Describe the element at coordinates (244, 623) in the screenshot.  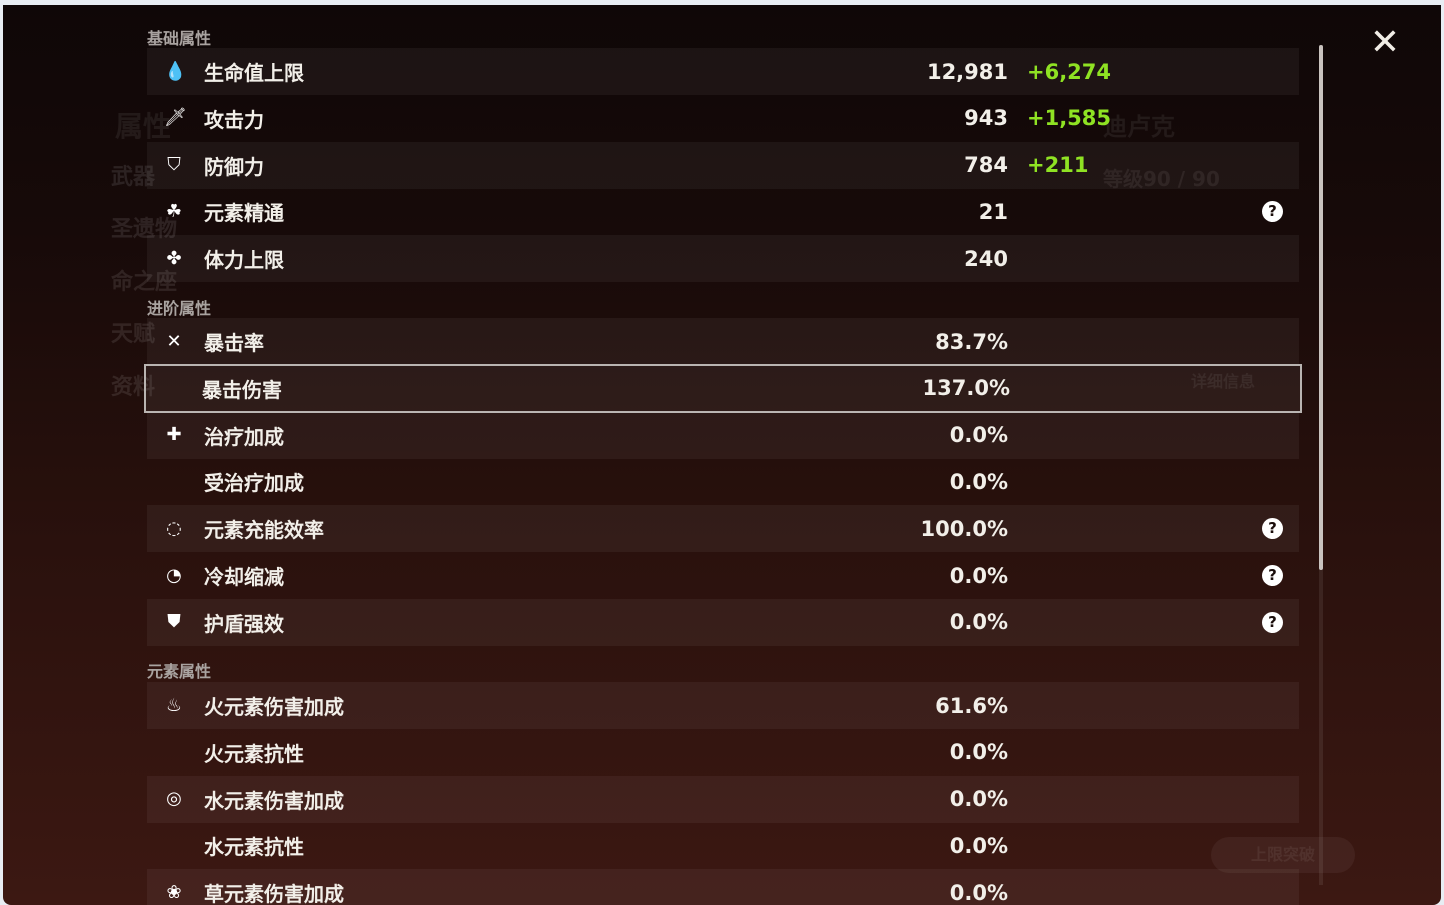
I see `stat-label: 护盾强效` at that location.